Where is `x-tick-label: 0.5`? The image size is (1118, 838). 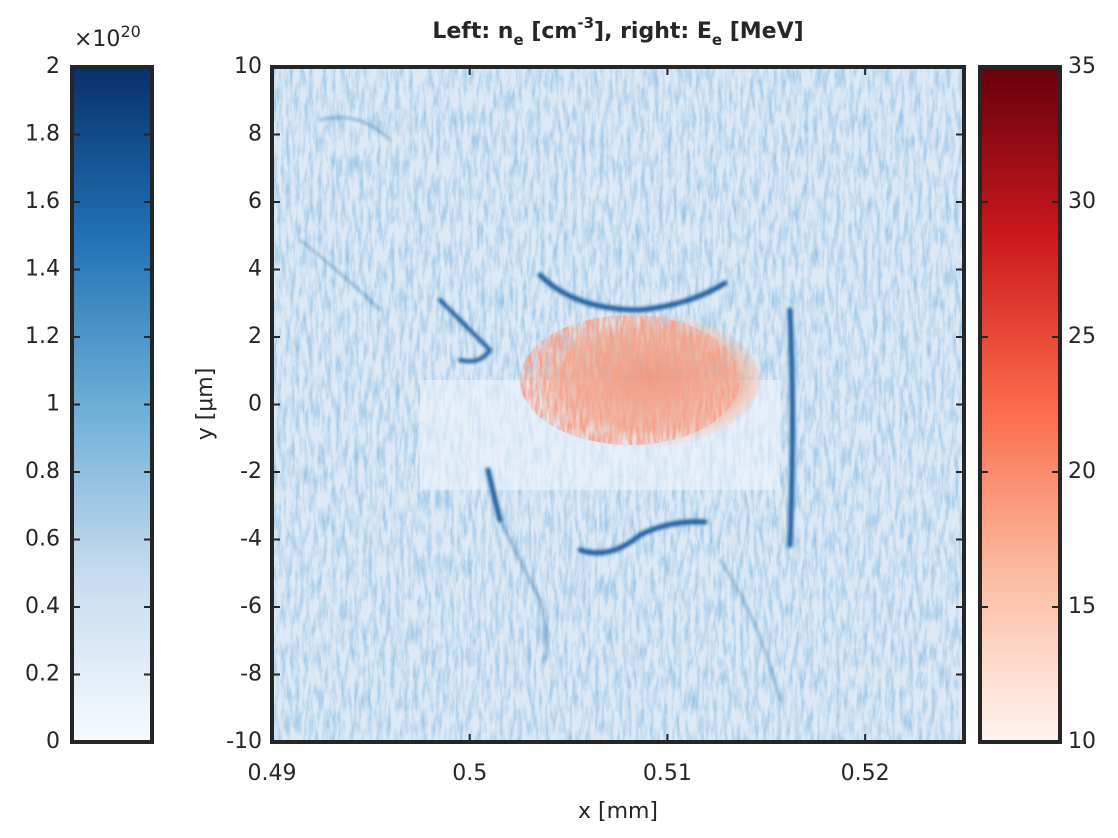
x-tick-label: 0.5 is located at coordinates (469, 773).